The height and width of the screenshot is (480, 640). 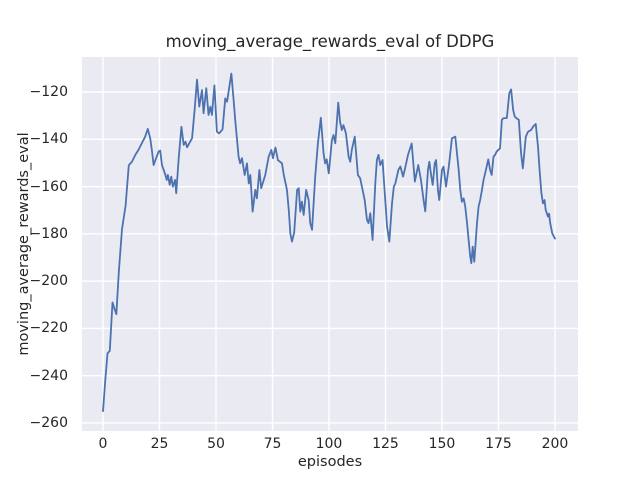 What do you see at coordinates (48, 139) in the screenshot?
I see `y-tick-label: −140` at bounding box center [48, 139].